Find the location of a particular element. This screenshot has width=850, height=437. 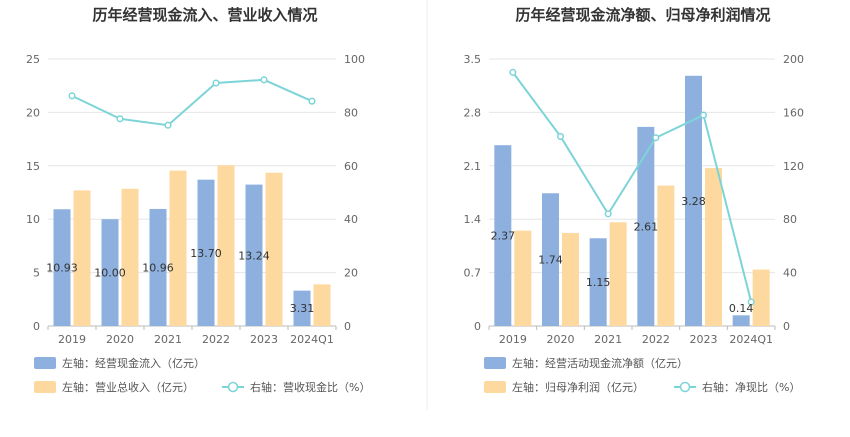

right-axis-tick-label: 100 is located at coordinates (354, 59).